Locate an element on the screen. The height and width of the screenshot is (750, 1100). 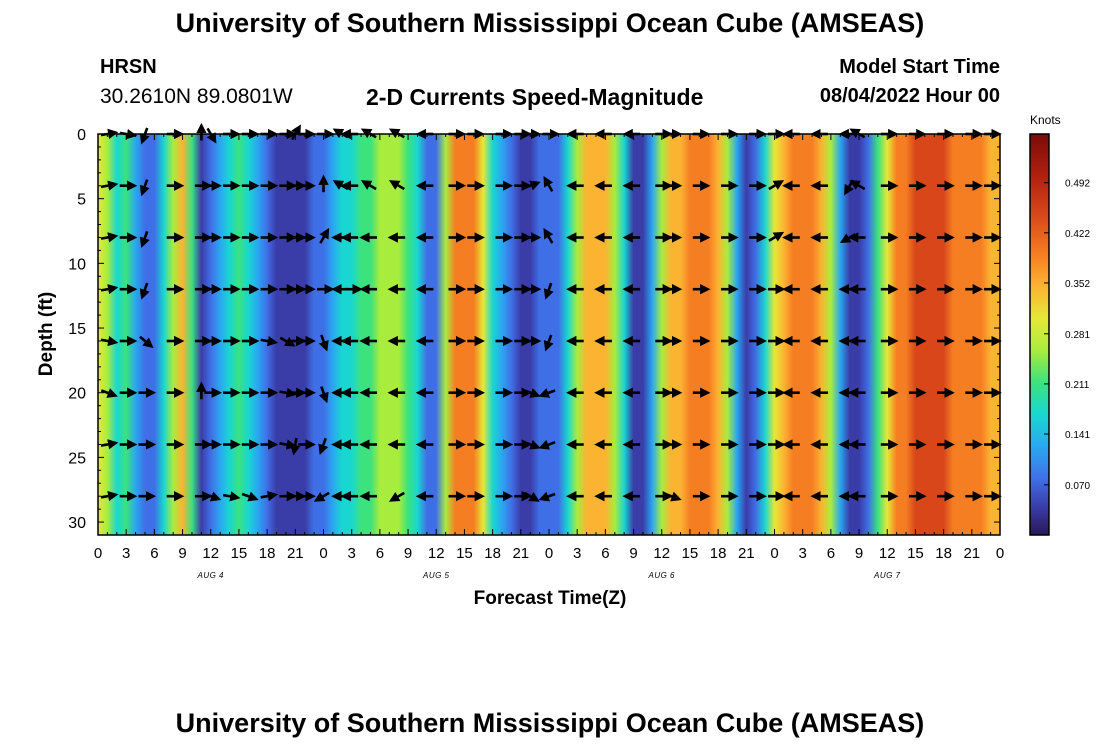
colorbar-tick-label: 0.352 is located at coordinates (1077, 284).